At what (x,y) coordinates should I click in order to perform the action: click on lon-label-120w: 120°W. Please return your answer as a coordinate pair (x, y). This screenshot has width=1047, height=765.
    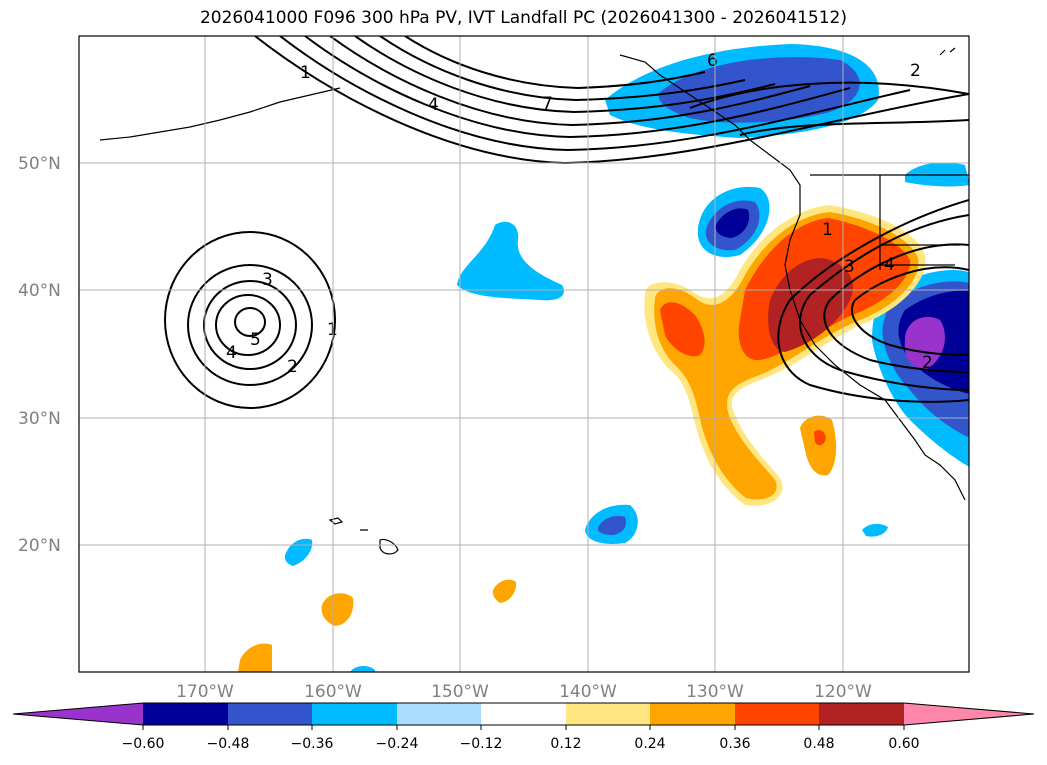
    Looking at the image, I should click on (843, 692).